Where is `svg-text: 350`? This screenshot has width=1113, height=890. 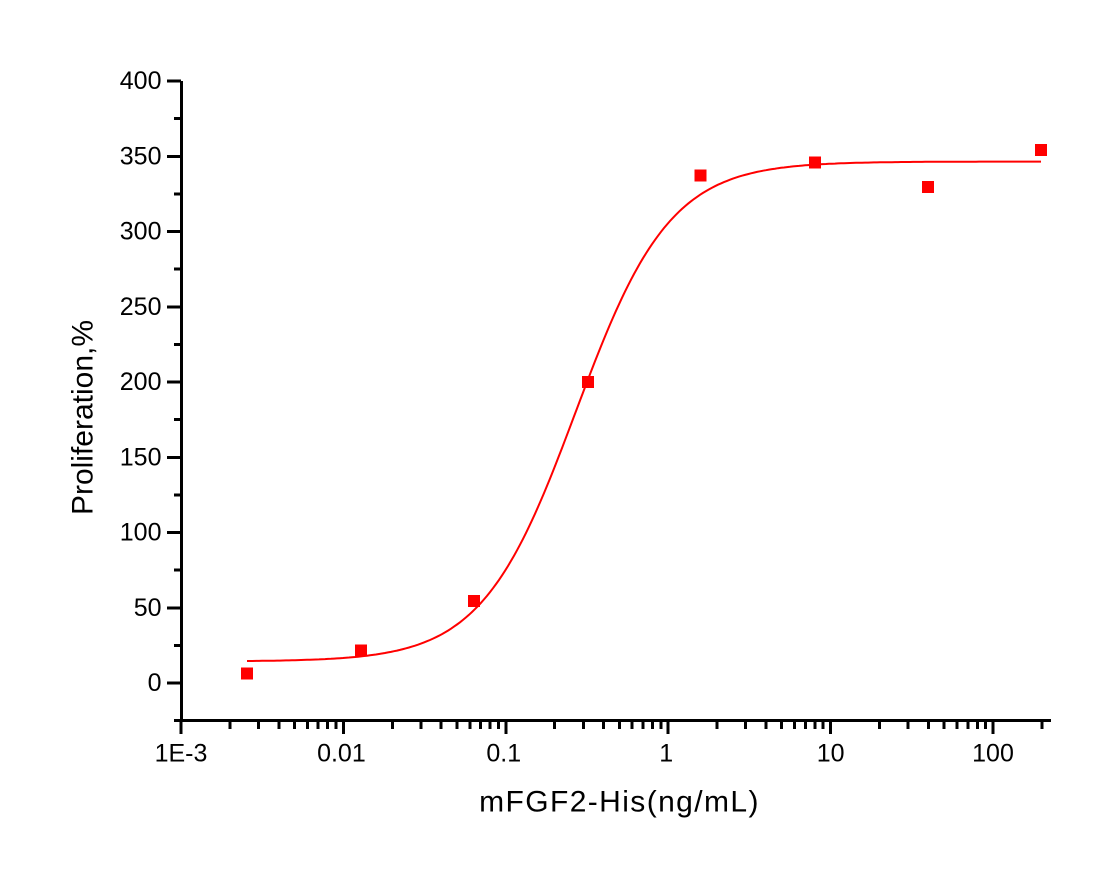
svg-text: 350 is located at coordinates (141, 156).